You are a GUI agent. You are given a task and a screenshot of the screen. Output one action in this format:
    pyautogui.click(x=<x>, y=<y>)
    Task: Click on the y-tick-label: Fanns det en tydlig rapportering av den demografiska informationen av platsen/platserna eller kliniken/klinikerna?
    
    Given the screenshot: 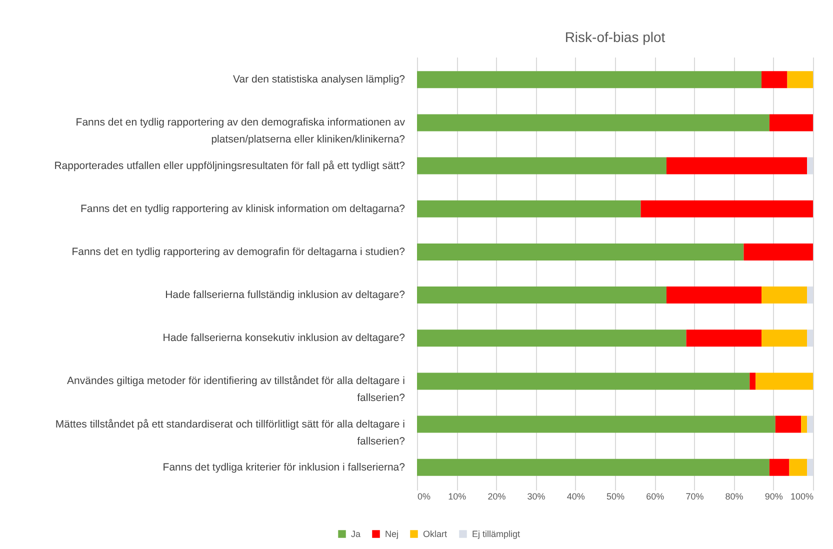 What is the action you would take?
    pyautogui.click(x=241, y=131)
    